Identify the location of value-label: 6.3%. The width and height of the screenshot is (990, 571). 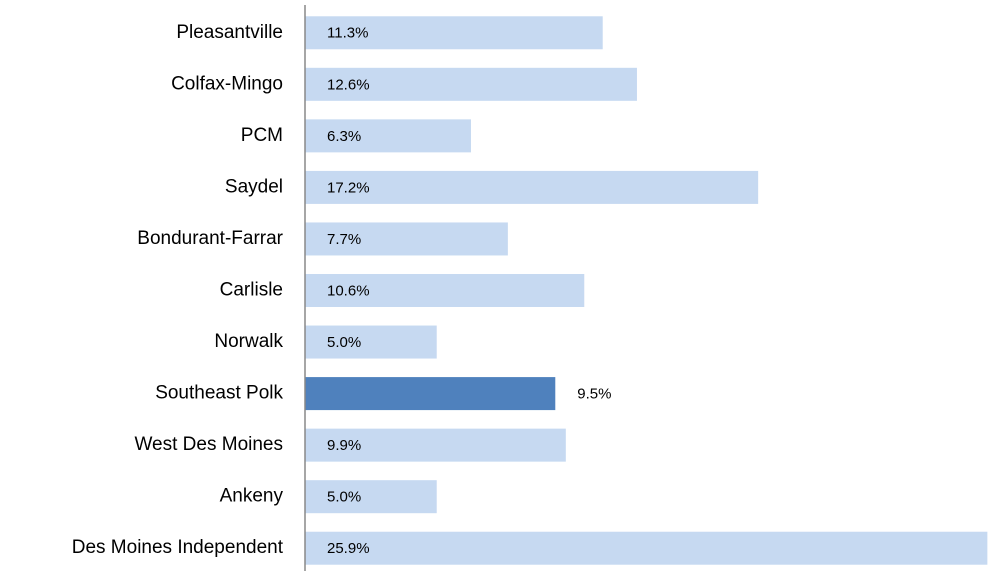
(344, 136).